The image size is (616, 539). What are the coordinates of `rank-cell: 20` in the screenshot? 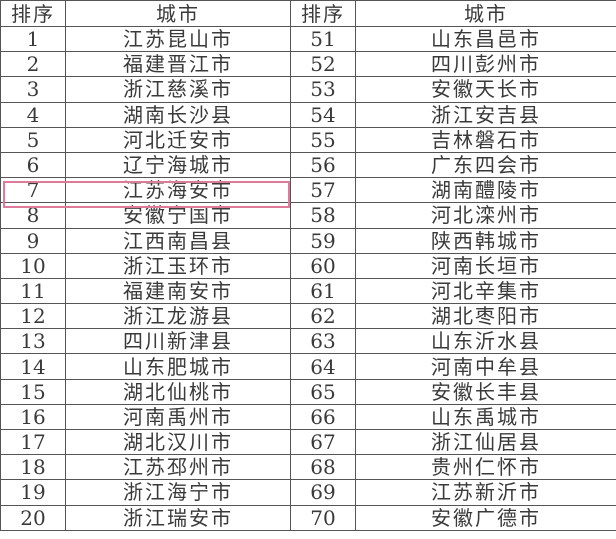 It's located at (33, 517).